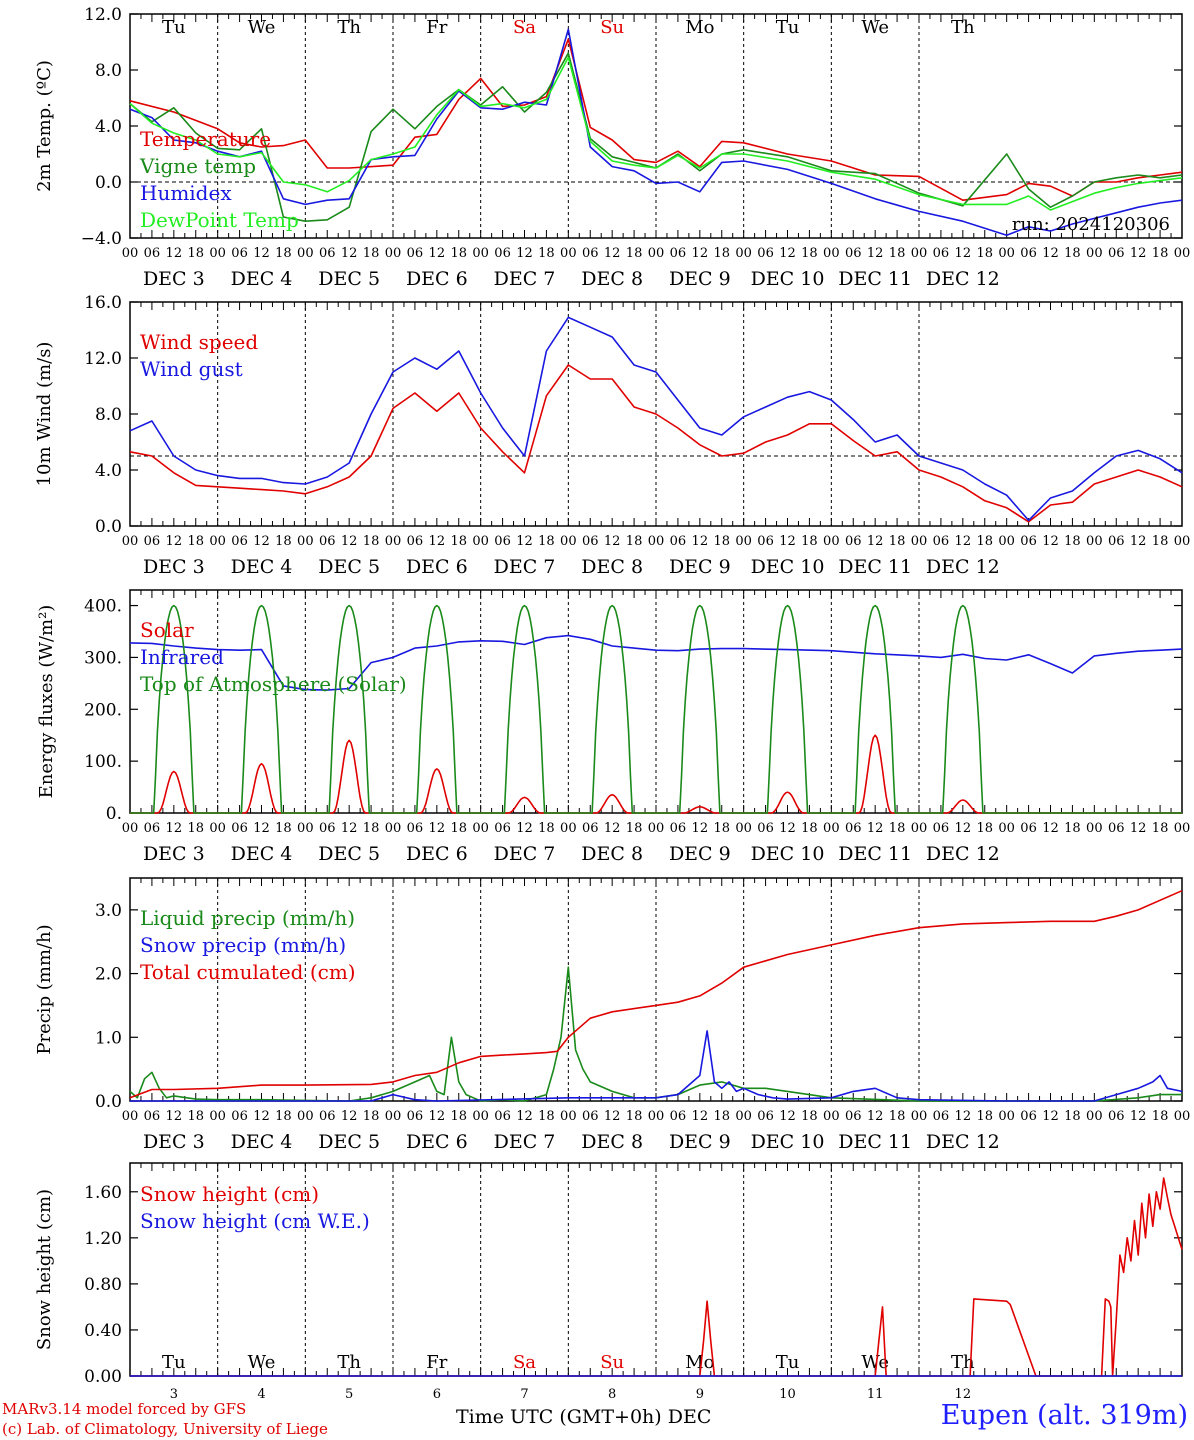 This screenshot has width=1194, height=1440. Describe the element at coordinates (1091, 224) in the screenshot. I see `run-annotation: run: 2024120306` at that location.